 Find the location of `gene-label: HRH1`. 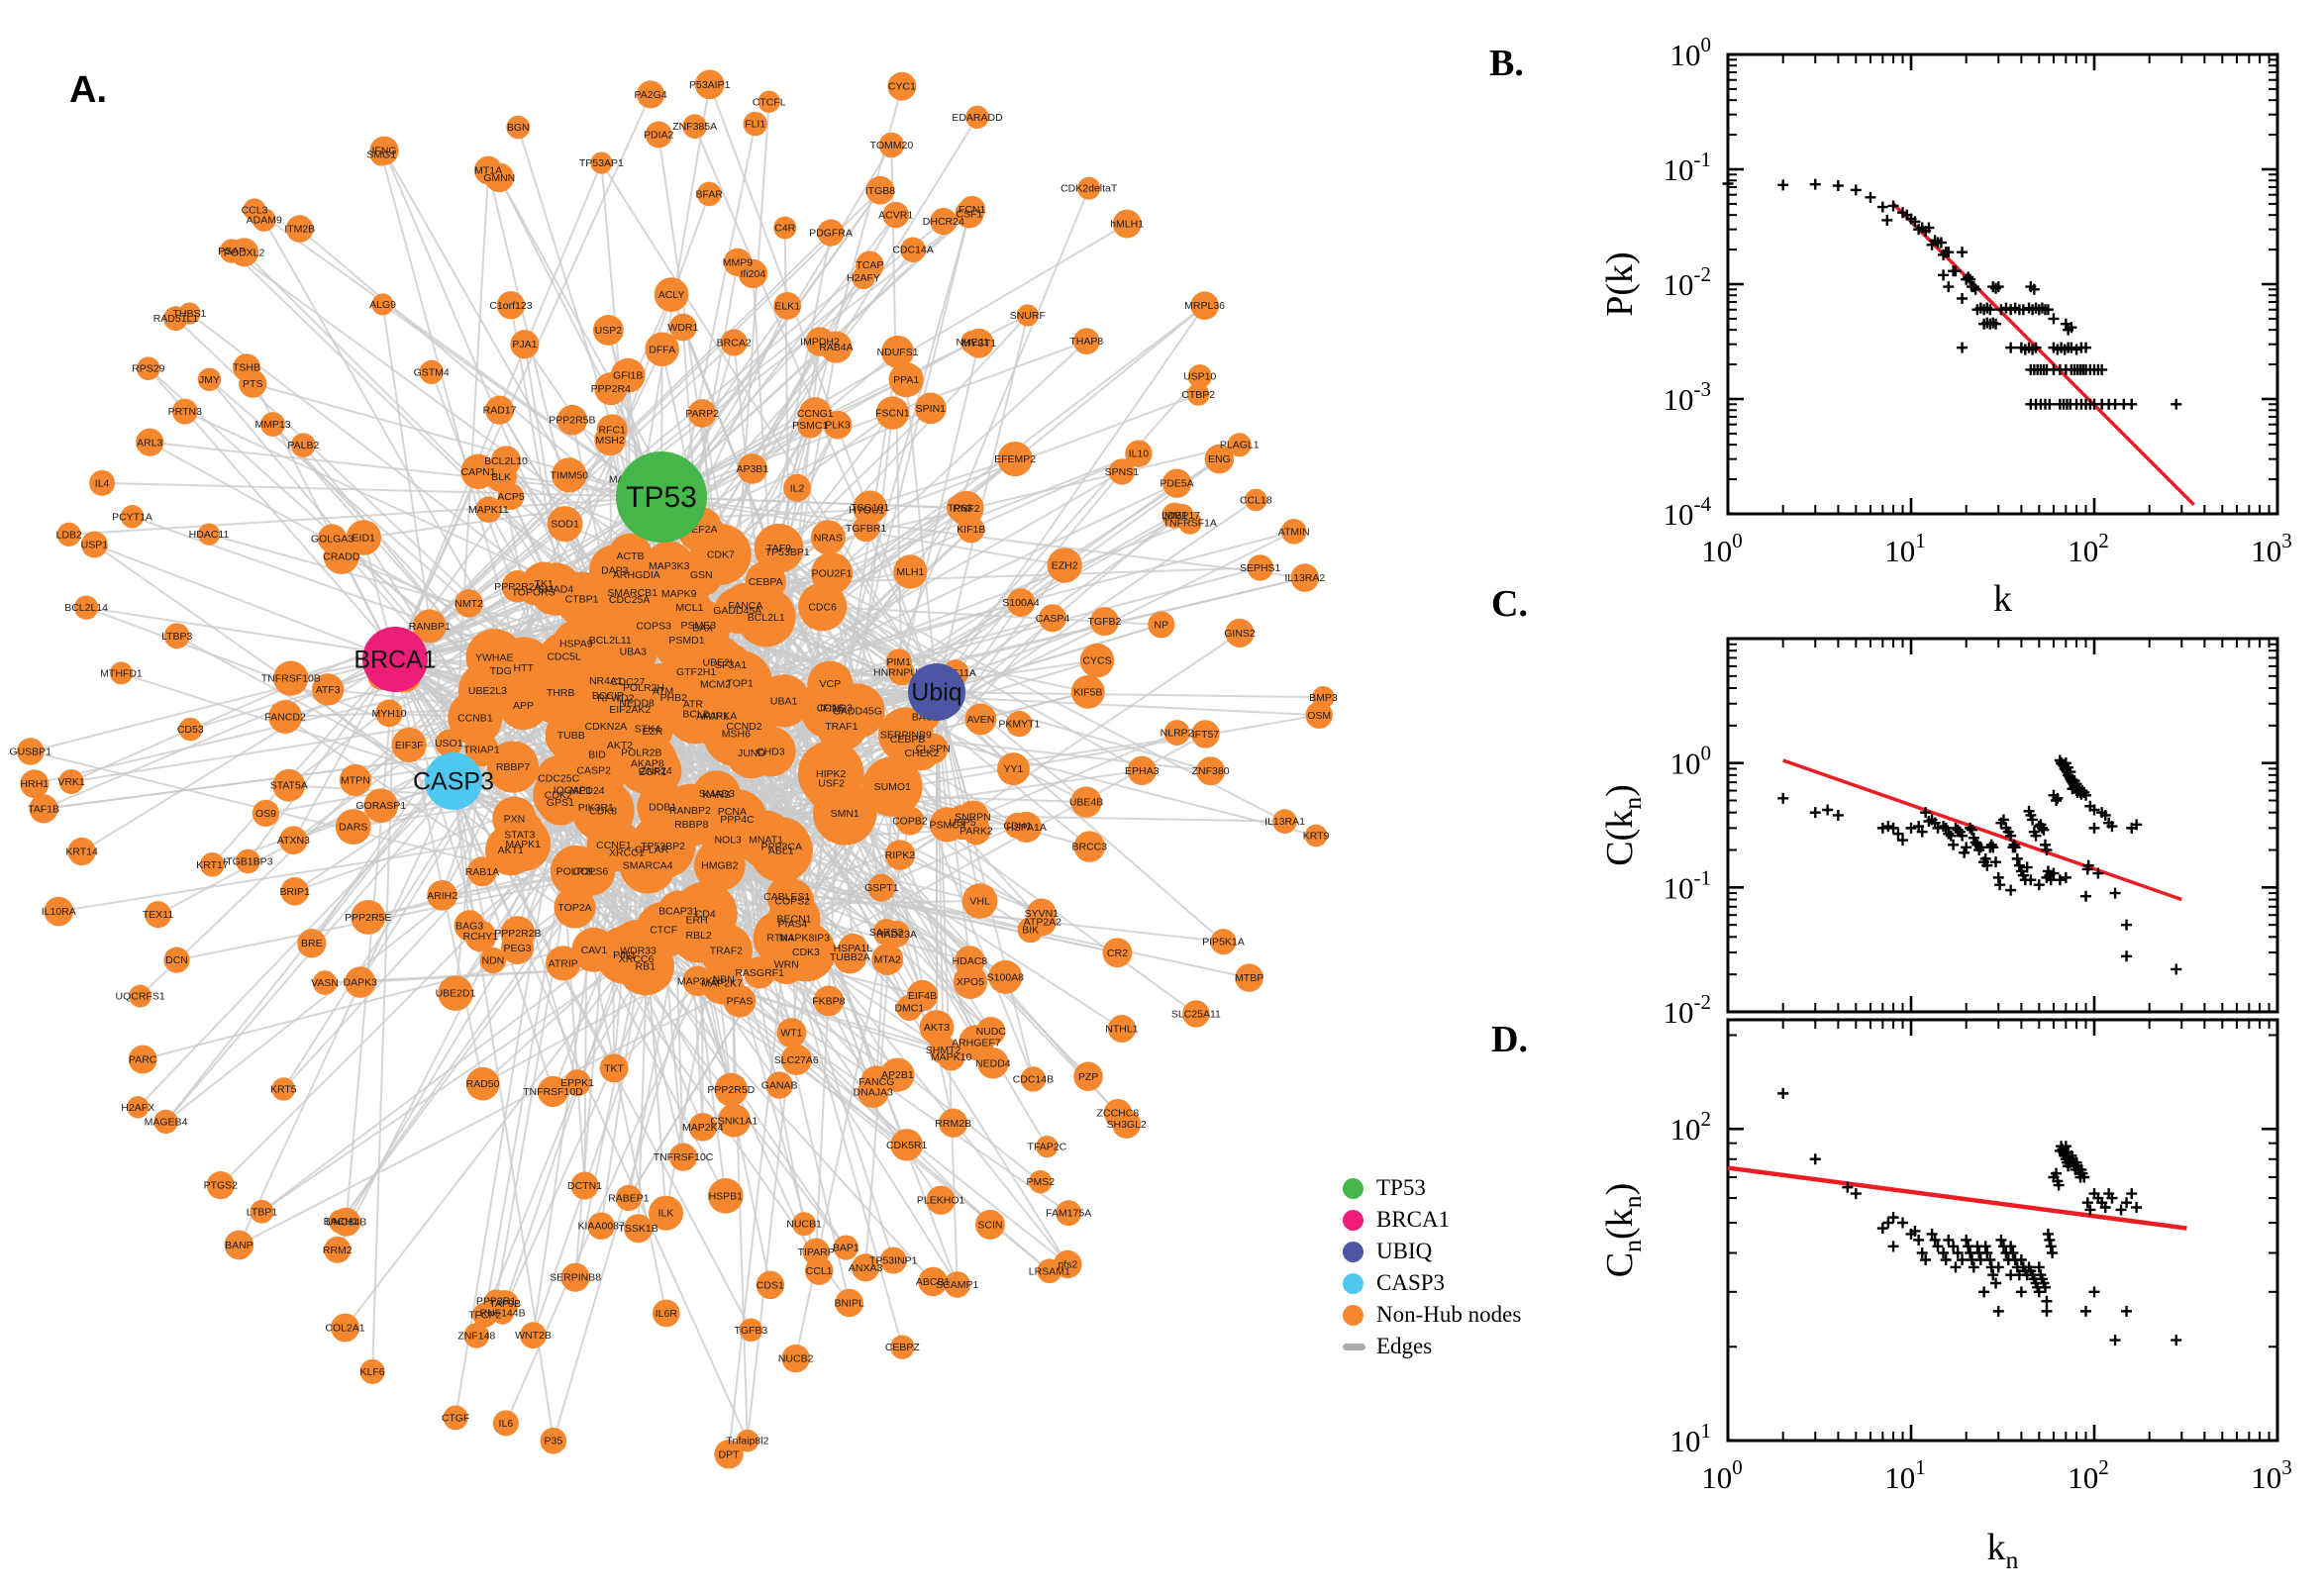

gene-label: HRH1 is located at coordinates (36, 784).